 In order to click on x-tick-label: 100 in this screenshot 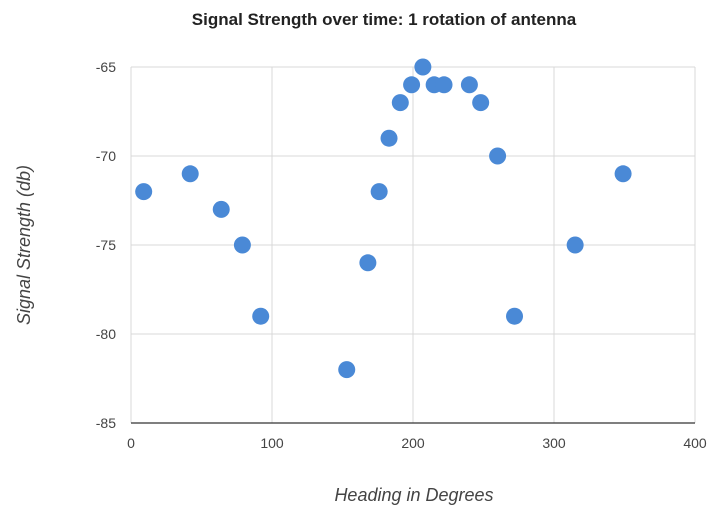, I will do `click(272, 443)`.